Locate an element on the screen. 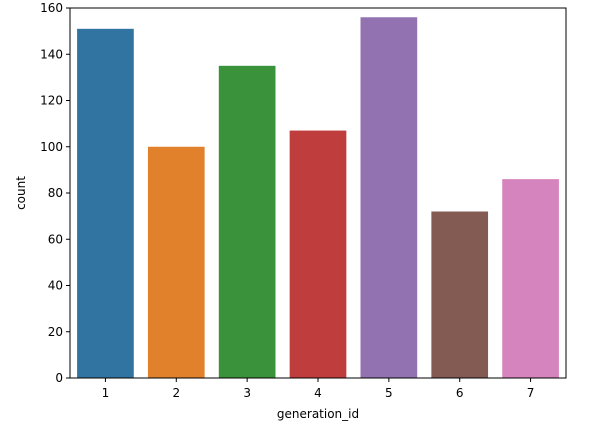 The height and width of the screenshot is (435, 589). x-tick-label: 4 is located at coordinates (318, 393).